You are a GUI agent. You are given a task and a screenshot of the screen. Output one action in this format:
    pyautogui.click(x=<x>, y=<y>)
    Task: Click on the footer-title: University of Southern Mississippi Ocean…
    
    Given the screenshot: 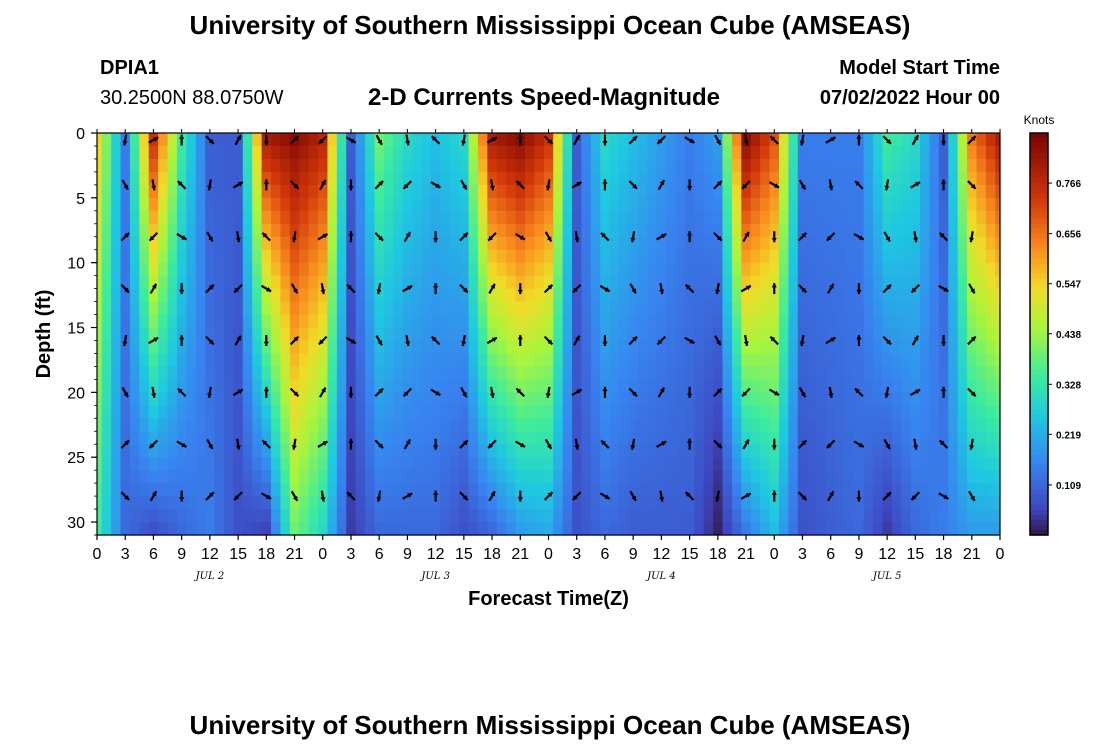 What is the action you would take?
    pyautogui.click(x=550, y=725)
    